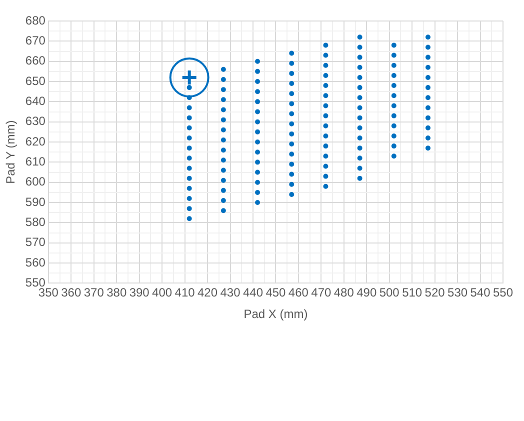 The height and width of the screenshot is (421, 524). I want to click on x-tick-label: 430, so click(230, 293).